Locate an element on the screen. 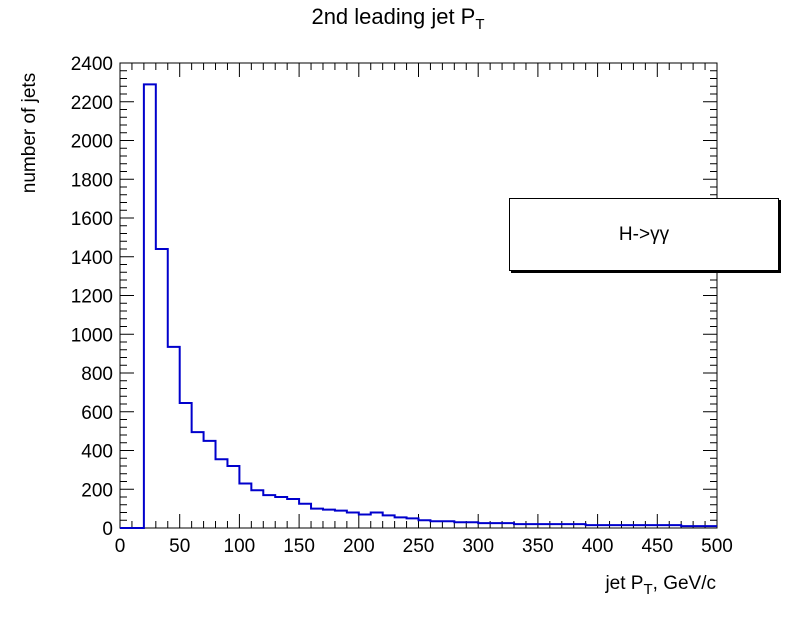  x-tick-label: 350 is located at coordinates (538, 546).